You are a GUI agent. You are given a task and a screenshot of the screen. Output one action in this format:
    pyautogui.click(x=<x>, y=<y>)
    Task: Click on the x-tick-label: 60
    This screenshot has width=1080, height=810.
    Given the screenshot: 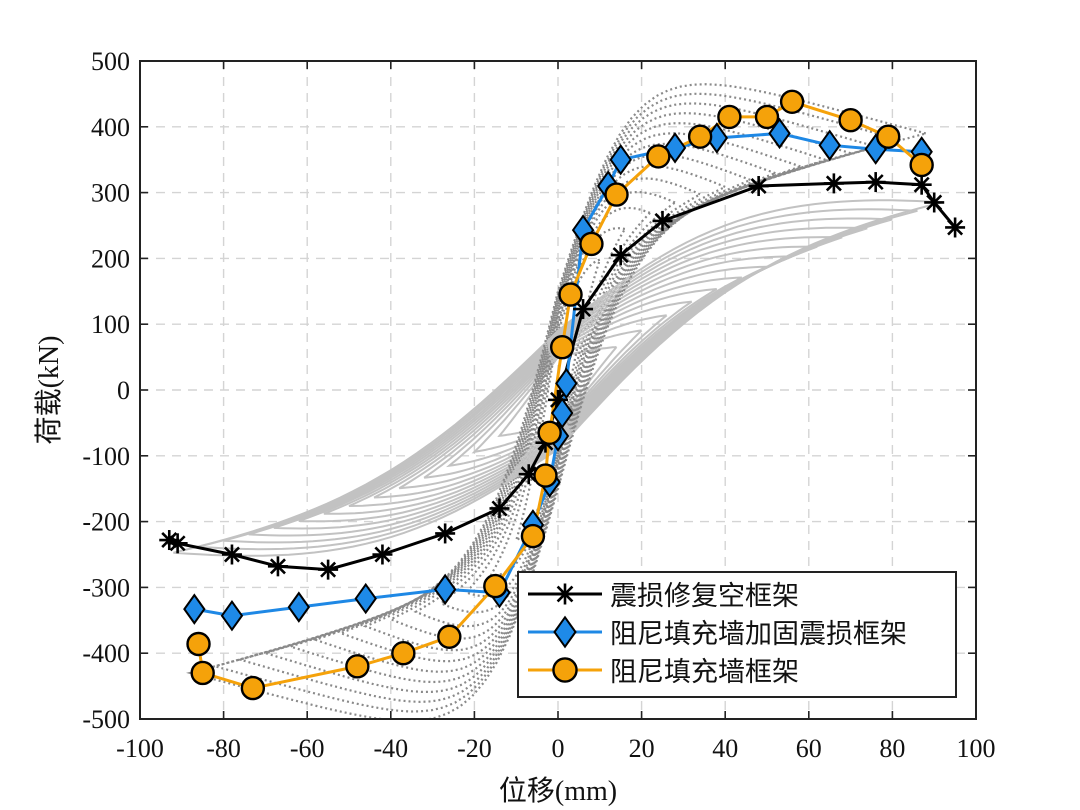 What is the action you would take?
    pyautogui.click(x=809, y=748)
    